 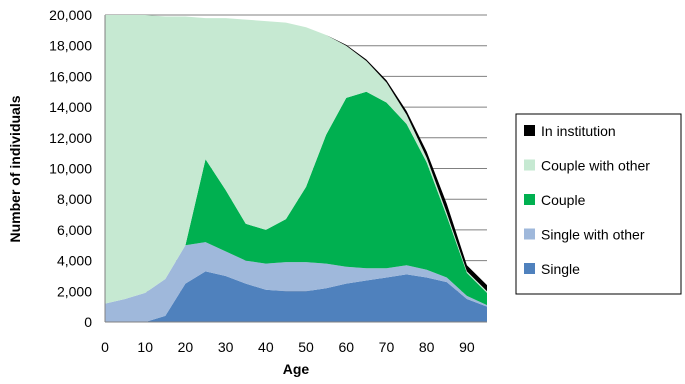 What do you see at coordinates (70, 15) in the screenshot?
I see `y-tick-label: 20,000` at bounding box center [70, 15].